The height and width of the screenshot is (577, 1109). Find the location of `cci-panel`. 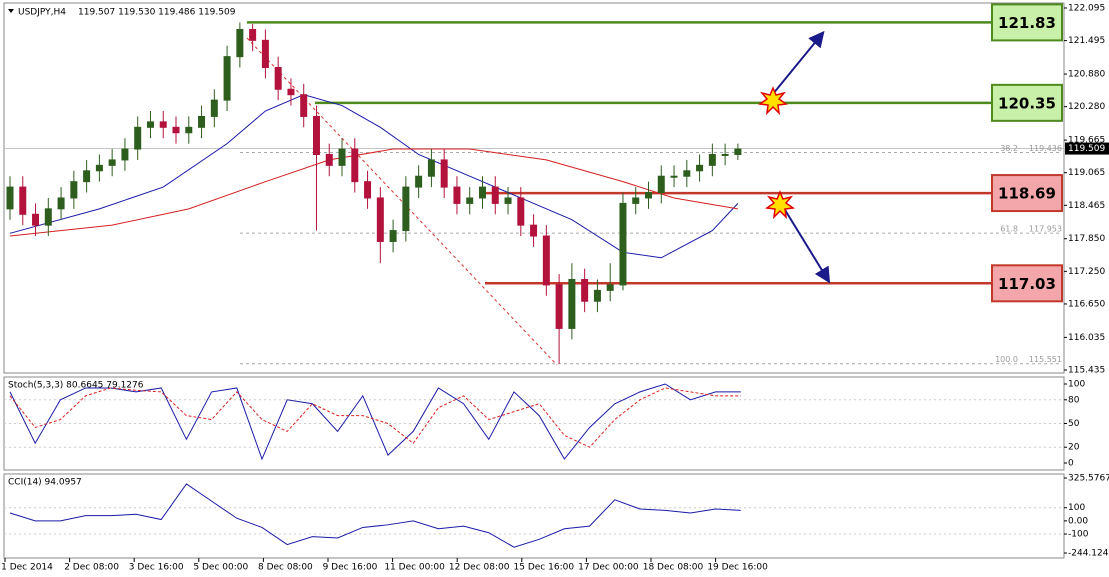

cci-panel is located at coordinates (534, 516).